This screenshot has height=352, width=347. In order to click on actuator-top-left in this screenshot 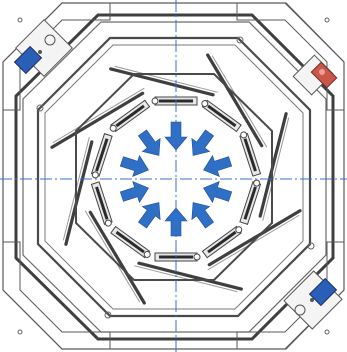, I will do `click(43, 48)`.